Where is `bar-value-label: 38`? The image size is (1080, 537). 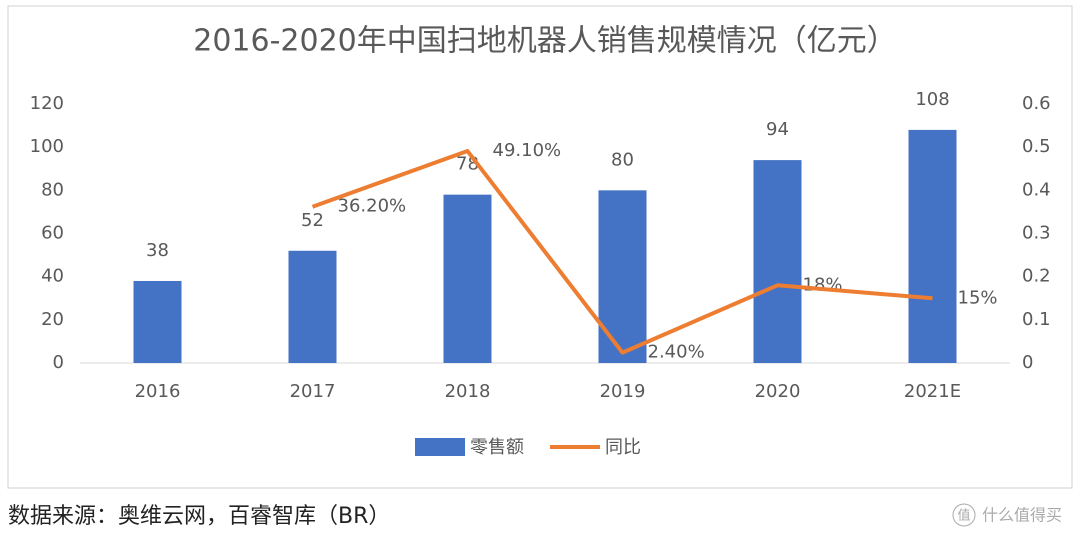
bar-value-label: 38 is located at coordinates (157, 250).